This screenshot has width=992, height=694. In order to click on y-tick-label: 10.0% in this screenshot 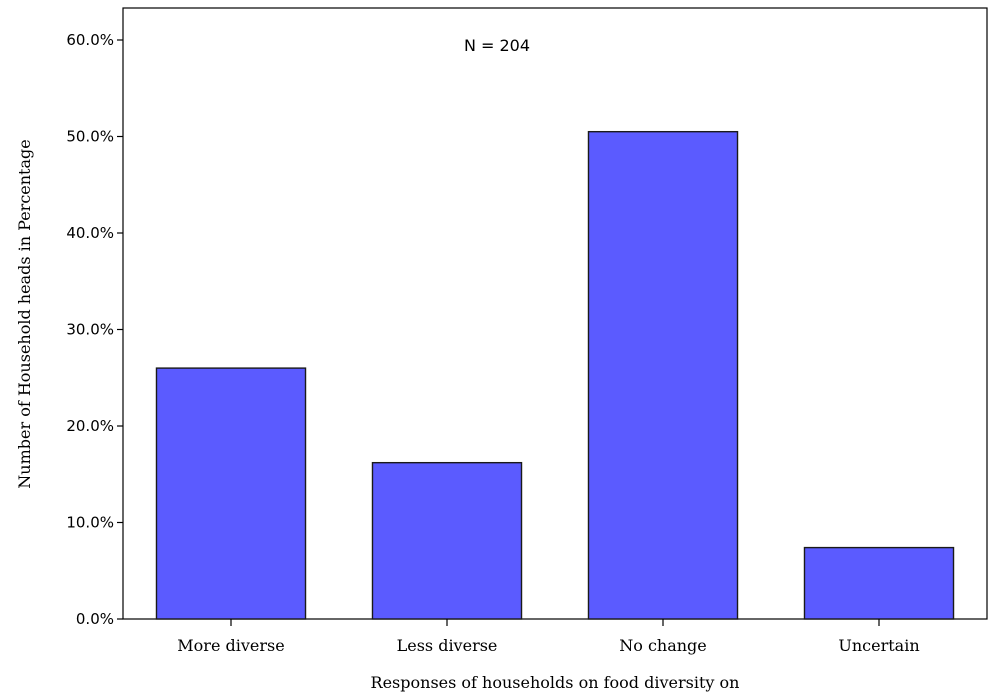, I will do `click(90, 523)`.